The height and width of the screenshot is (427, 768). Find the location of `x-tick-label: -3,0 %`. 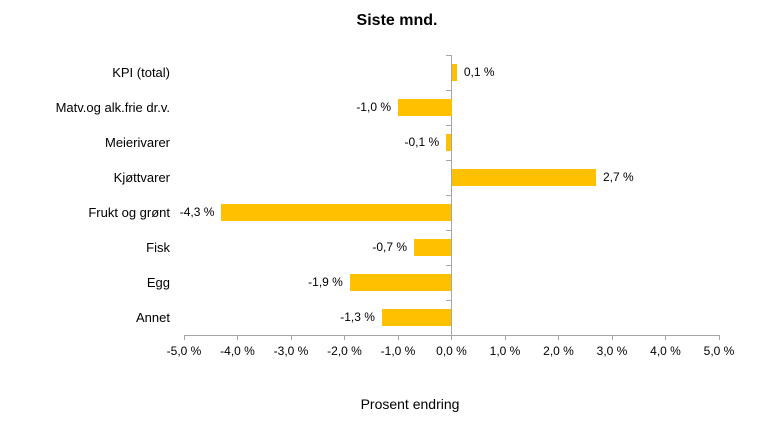

x-tick-label: -3,0 % is located at coordinates (291, 351).